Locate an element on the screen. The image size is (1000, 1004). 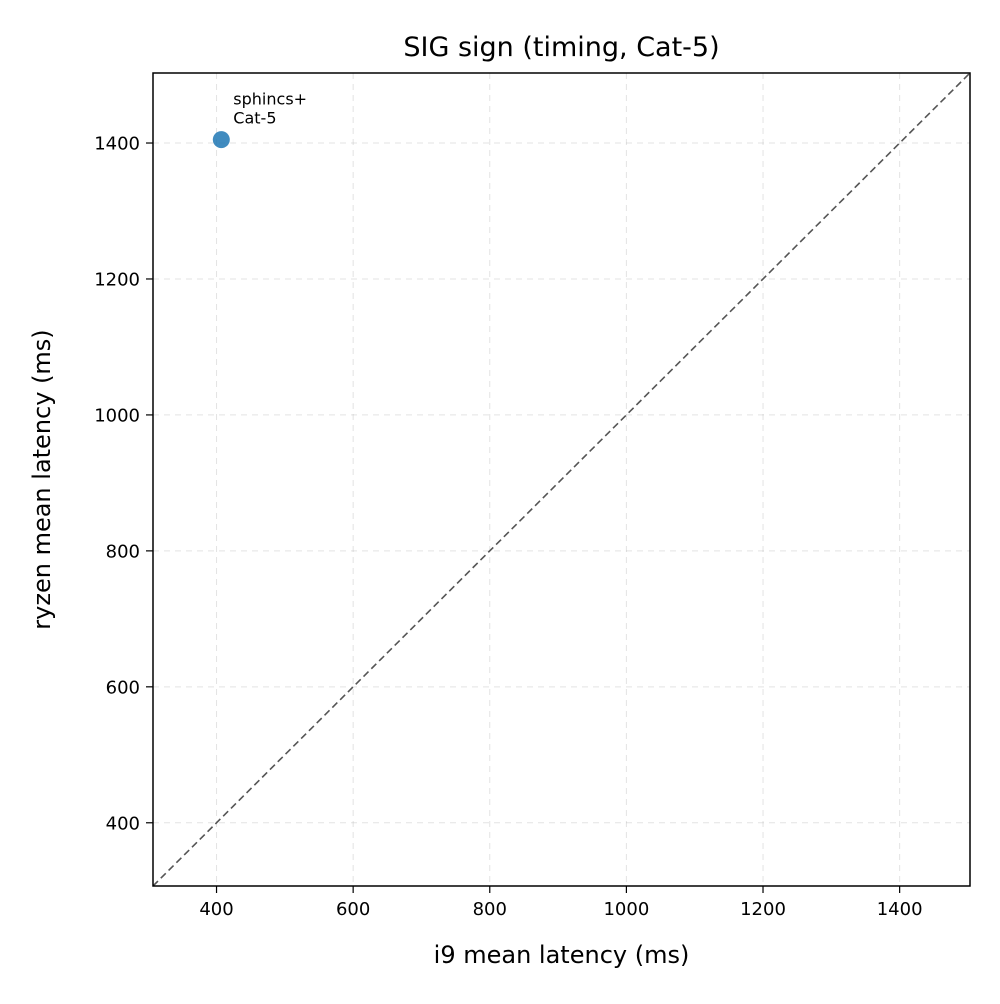
x-tick-label: 800 is located at coordinates (490, 909).